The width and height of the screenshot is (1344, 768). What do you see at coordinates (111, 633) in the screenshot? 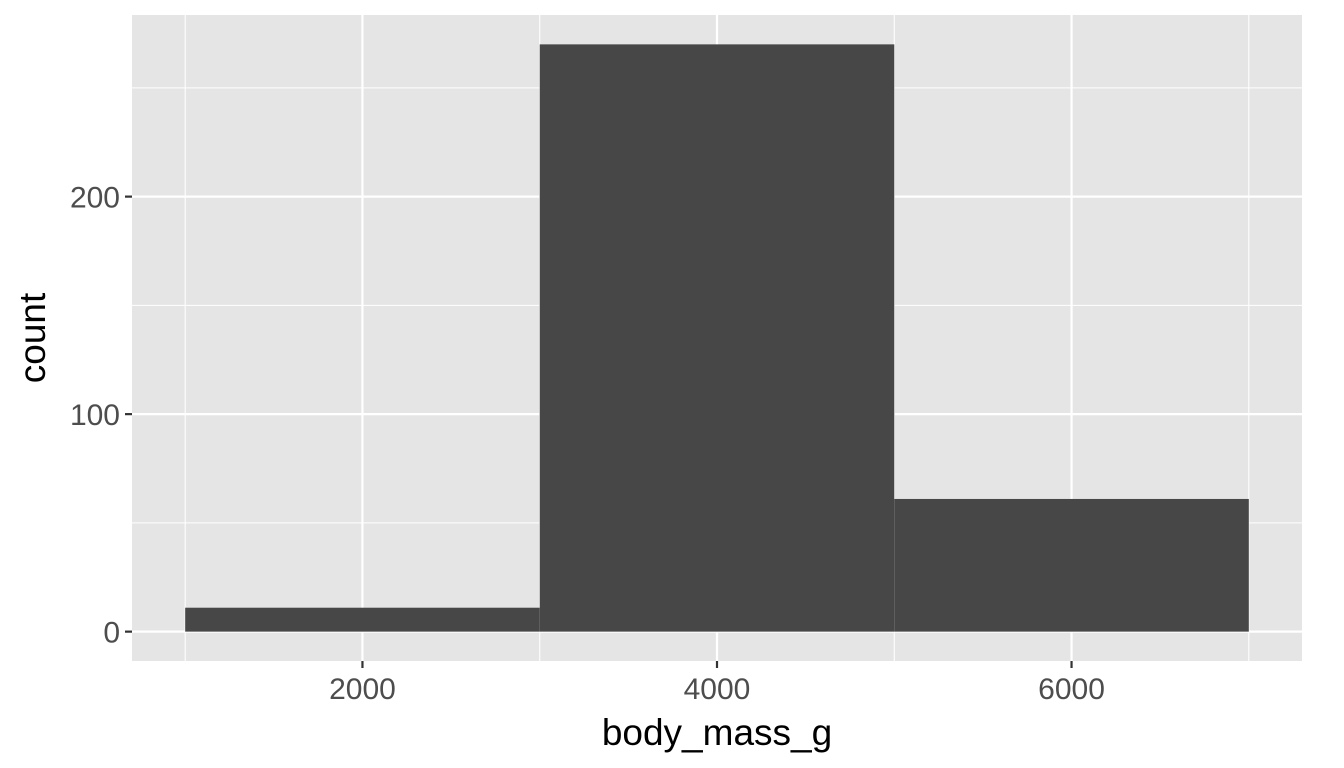
I see `y-tick-label: 0` at bounding box center [111, 633].